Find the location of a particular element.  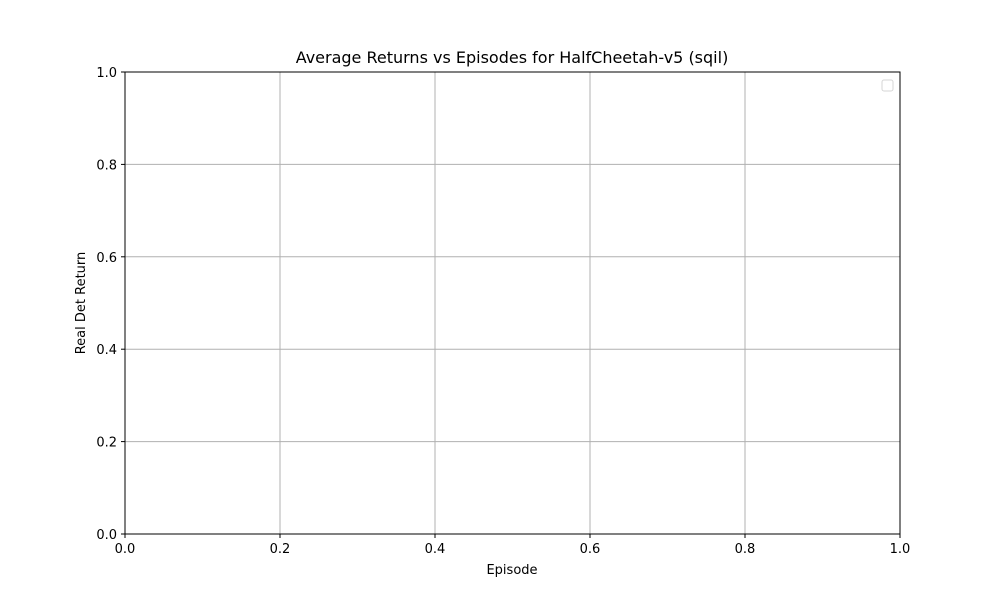

x-axis-label: Episode is located at coordinates (511, 570).